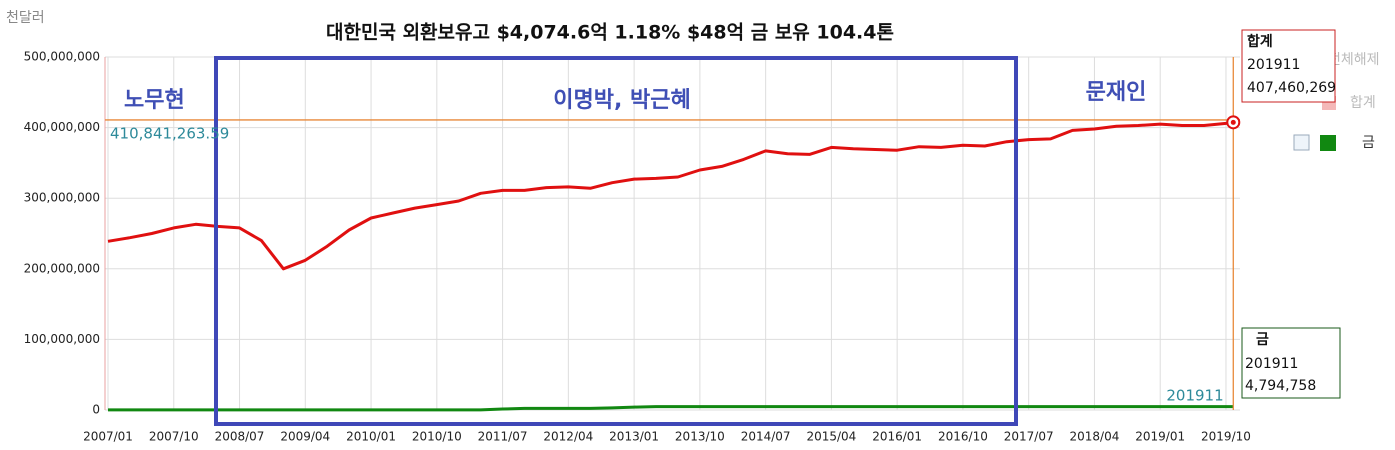 The width and height of the screenshot is (1395, 450). I want to click on x-tick-label: 2007/01, so click(108, 437).